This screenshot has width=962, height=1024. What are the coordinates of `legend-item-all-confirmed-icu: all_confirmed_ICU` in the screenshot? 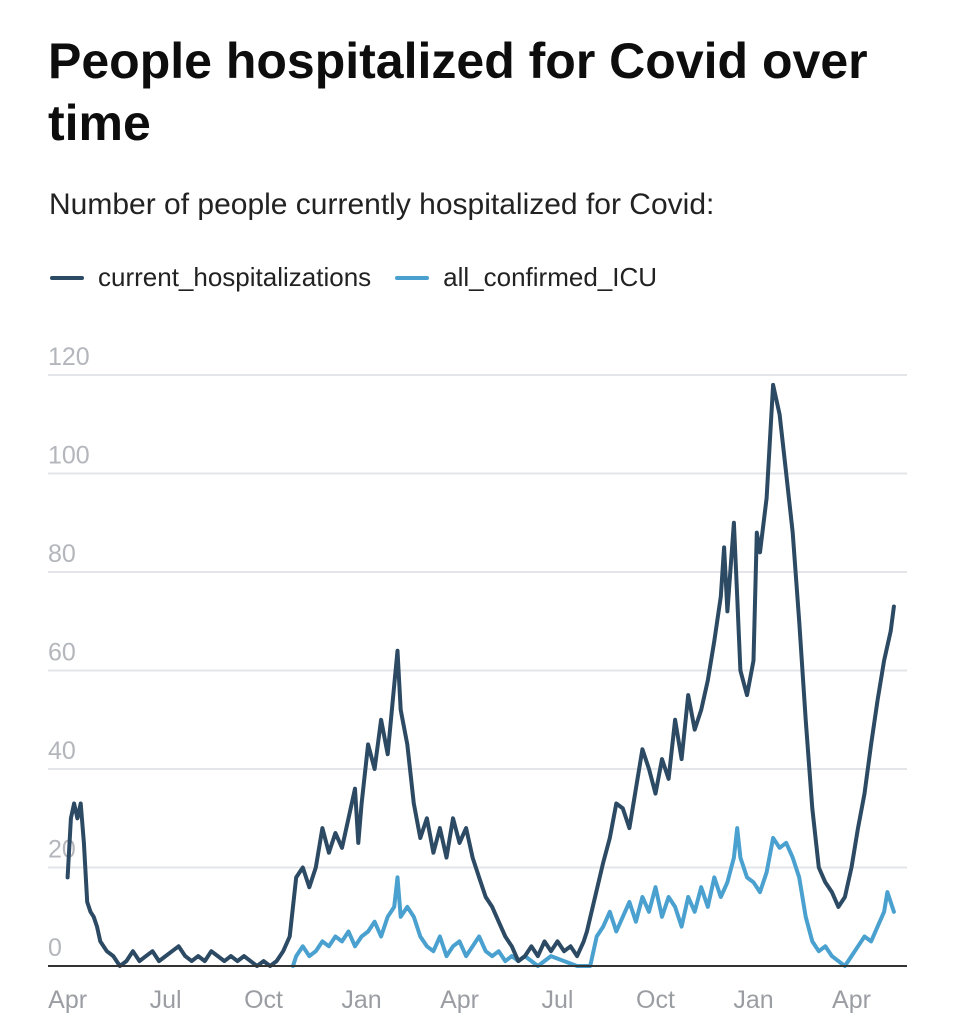 It's located at (526, 277).